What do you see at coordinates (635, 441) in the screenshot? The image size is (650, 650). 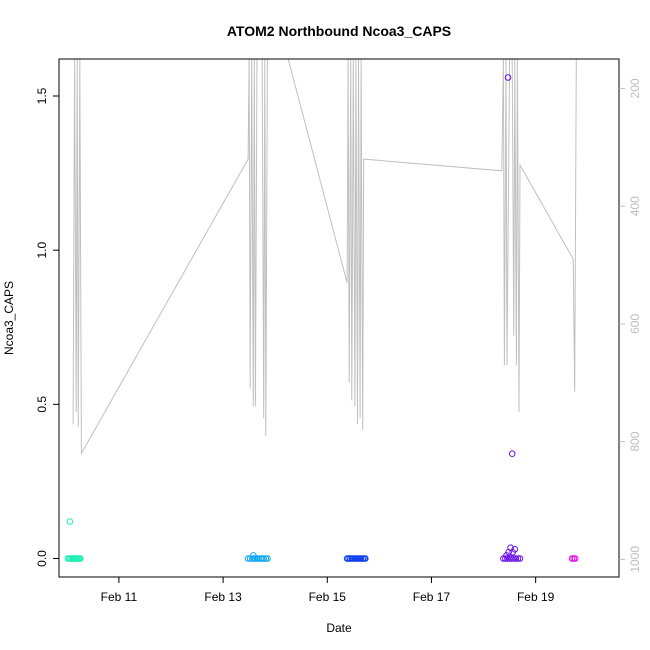 I see `depth-tick-label: 800` at bounding box center [635, 441].